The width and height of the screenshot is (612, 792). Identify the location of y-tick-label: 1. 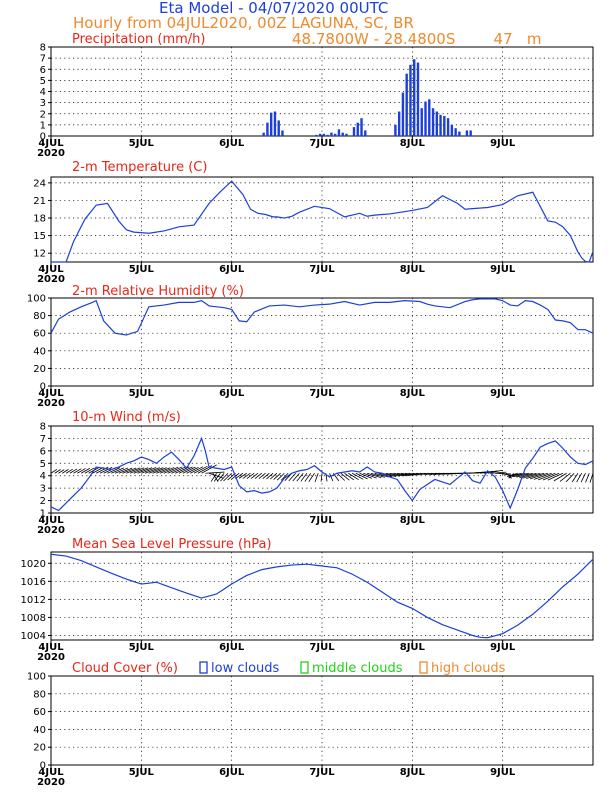
(43, 125).